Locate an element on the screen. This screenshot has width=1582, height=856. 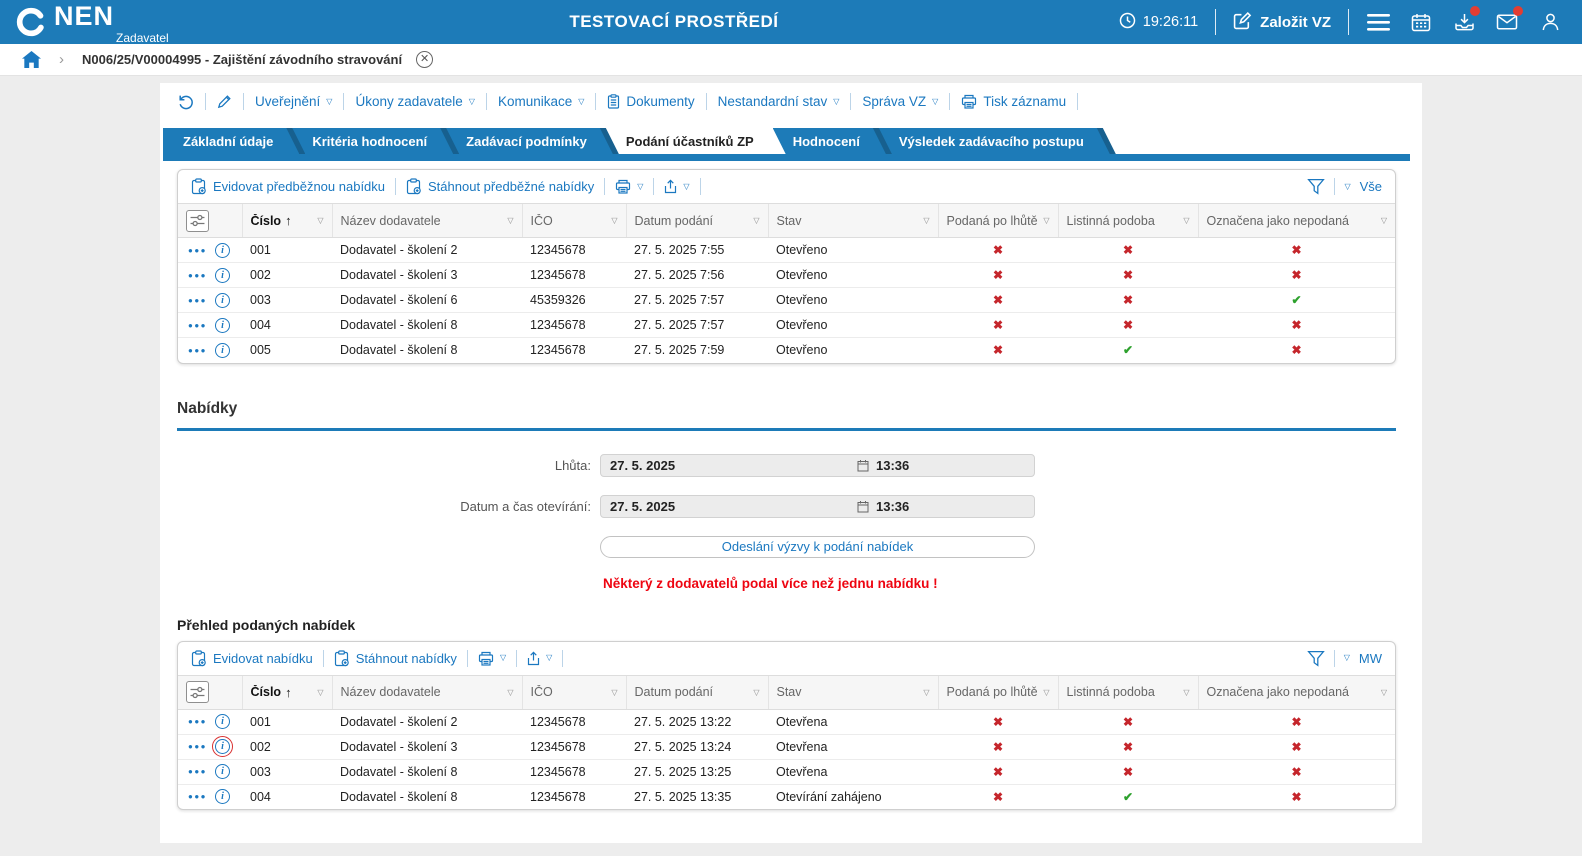
toolbar-item-1: Uveřejnění ▽ is located at coordinates (293, 101).